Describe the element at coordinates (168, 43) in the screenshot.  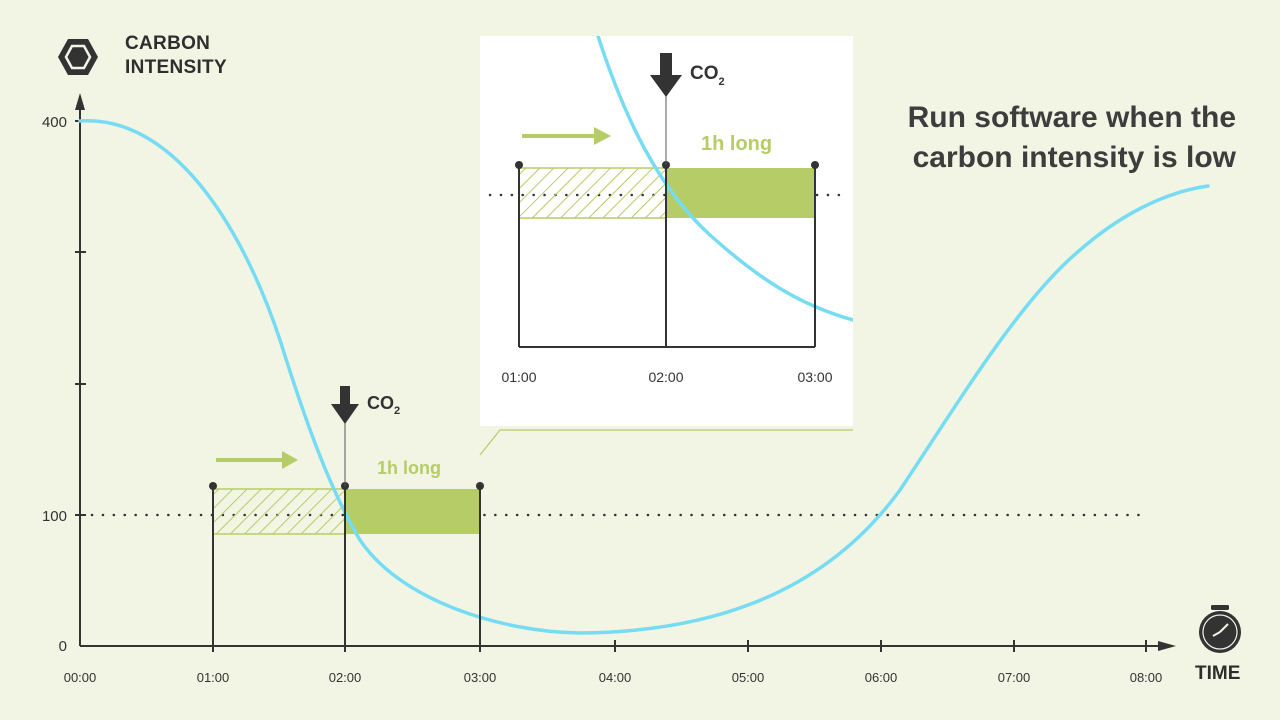
I see `y-axis-title-line1: CARBON` at that location.